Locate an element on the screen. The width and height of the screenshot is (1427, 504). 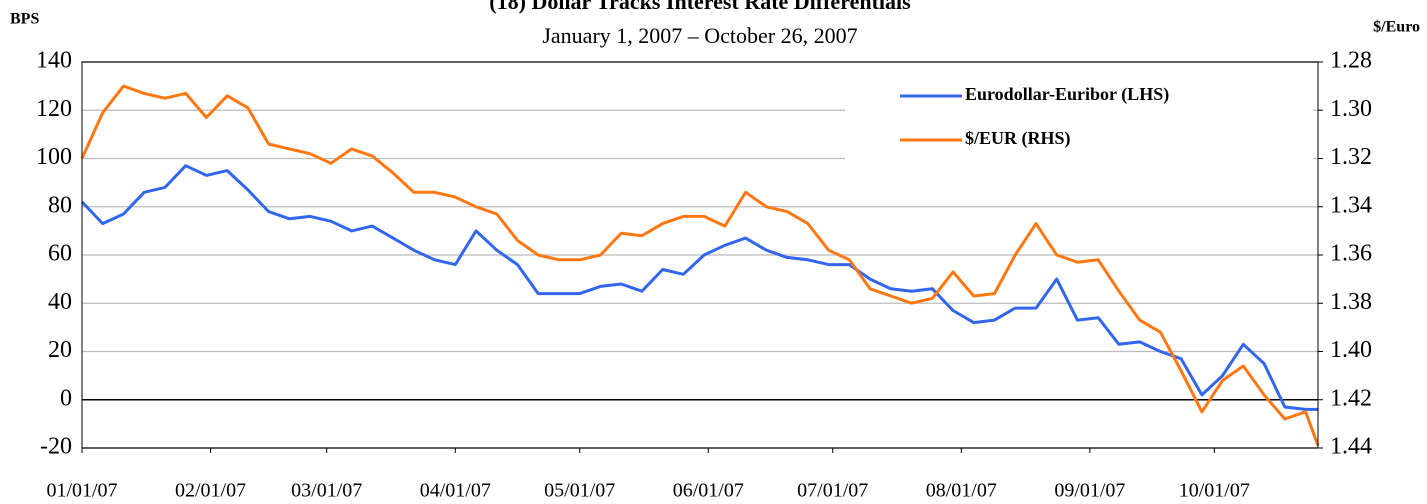
y2-tick-label: 1.38 is located at coordinates (1351, 302).